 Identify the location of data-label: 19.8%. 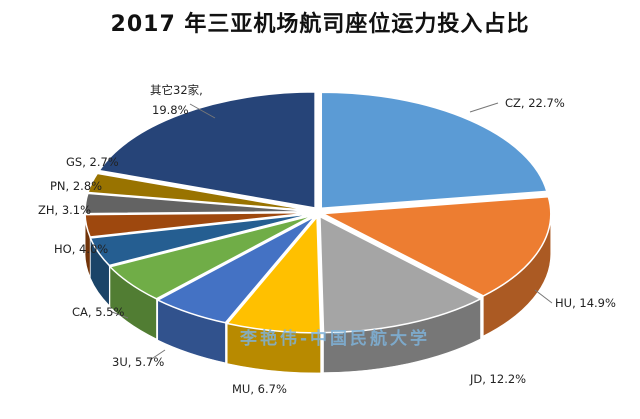
(170, 110).